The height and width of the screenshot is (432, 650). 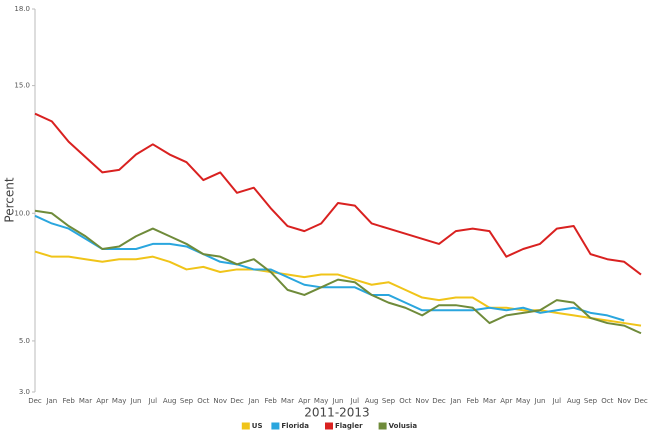 I want to click on x-axis-title: 2011-2013, so click(x=336, y=413).